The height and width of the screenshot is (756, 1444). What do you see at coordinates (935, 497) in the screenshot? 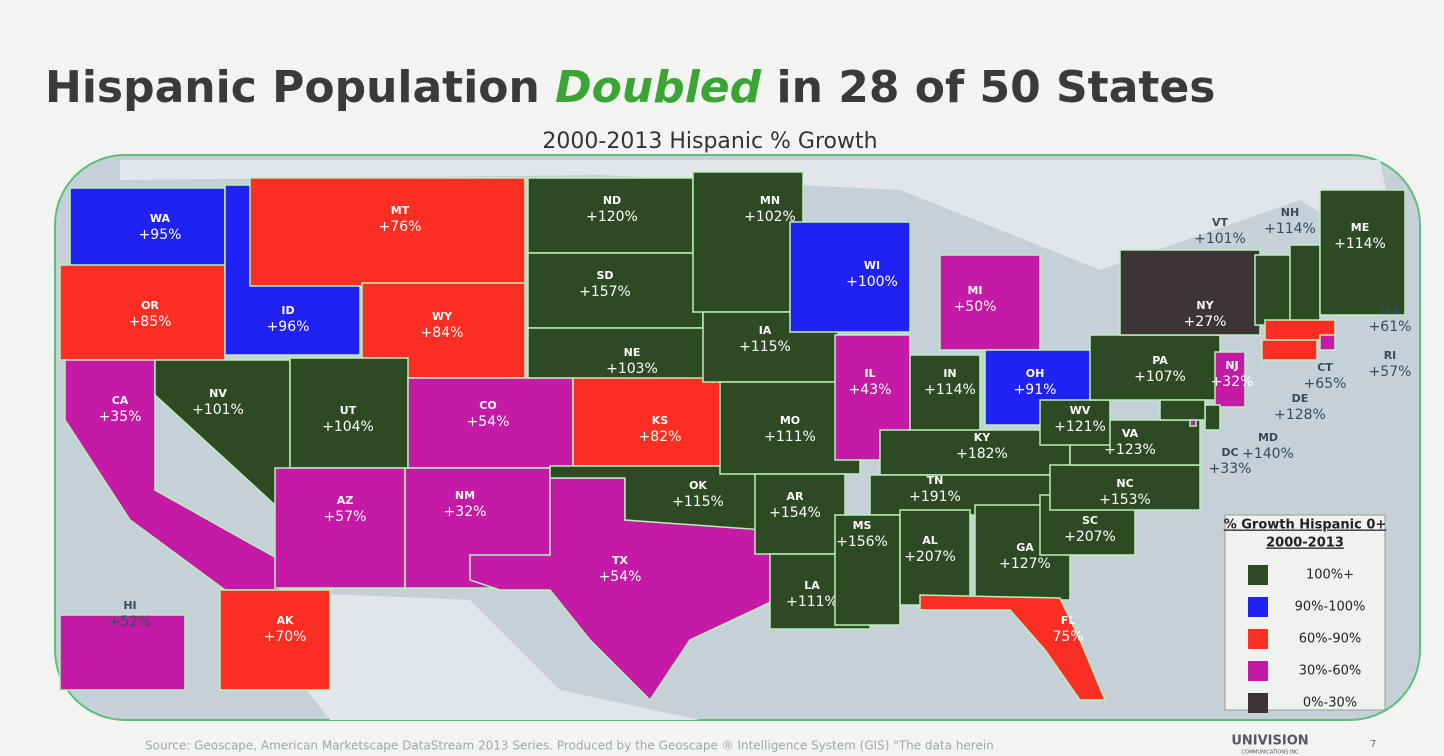
I see `state-growth: +191%` at bounding box center [935, 497].